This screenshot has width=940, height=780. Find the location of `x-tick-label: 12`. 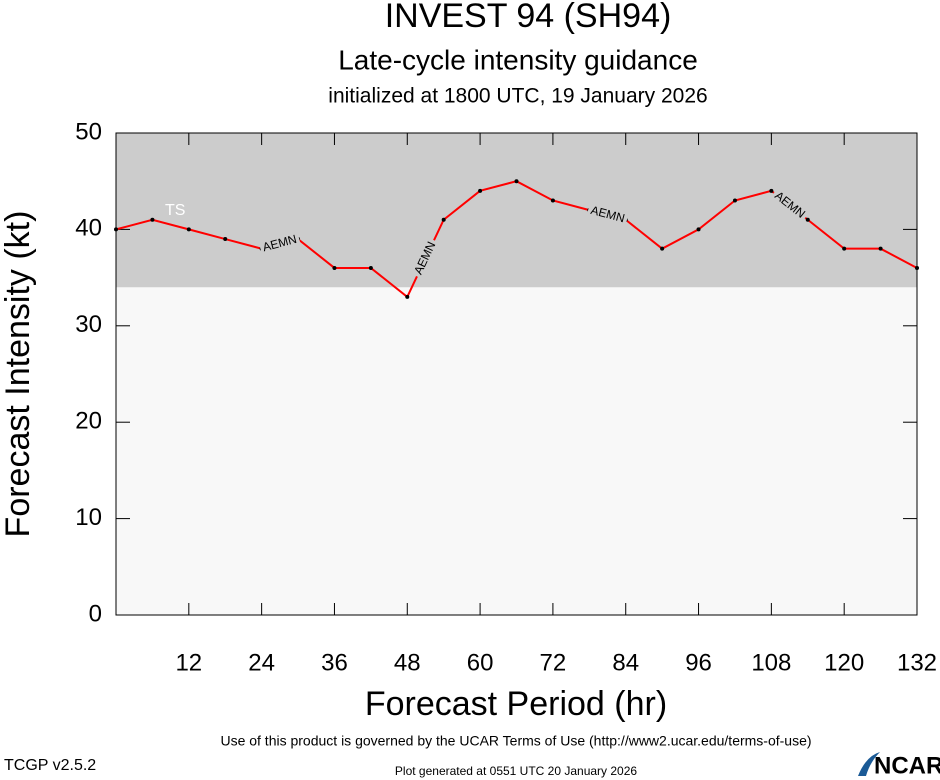

x-tick-label: 12 is located at coordinates (188, 662).